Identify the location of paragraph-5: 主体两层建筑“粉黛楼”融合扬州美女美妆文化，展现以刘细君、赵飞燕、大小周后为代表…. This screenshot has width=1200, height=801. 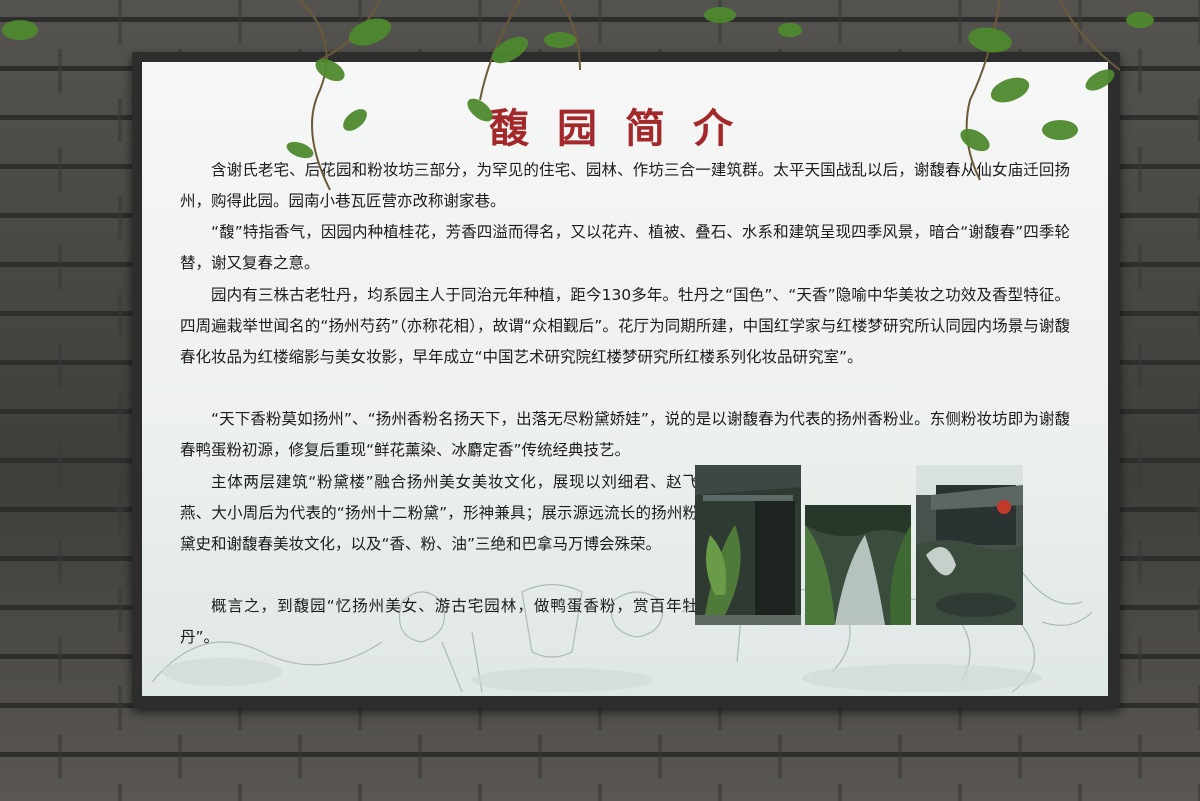
(439, 513).